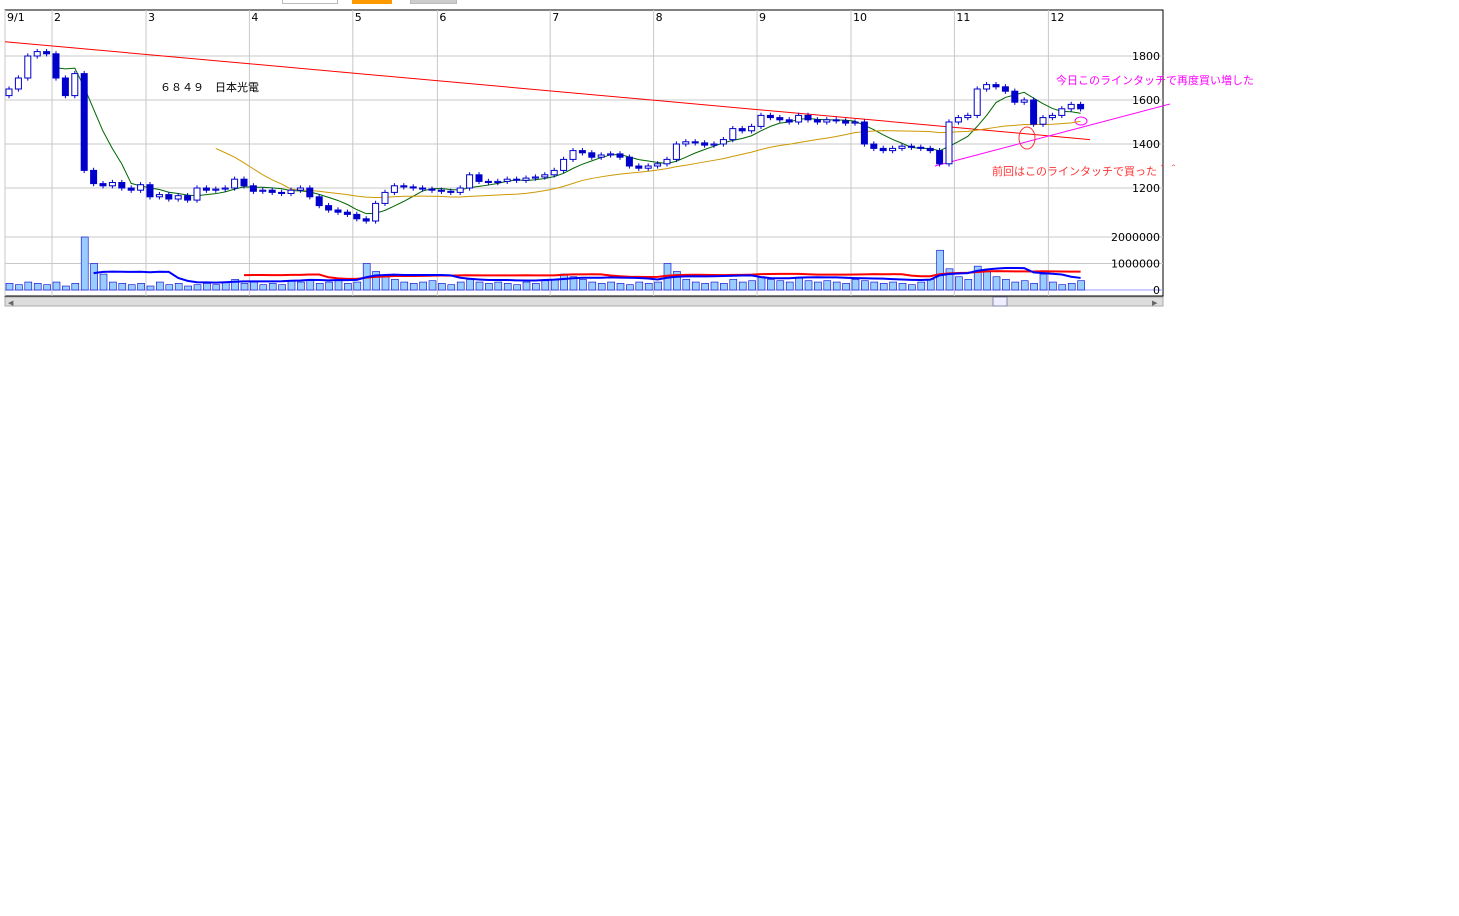  I want to click on volume-ma-blue, so click(587, 275).